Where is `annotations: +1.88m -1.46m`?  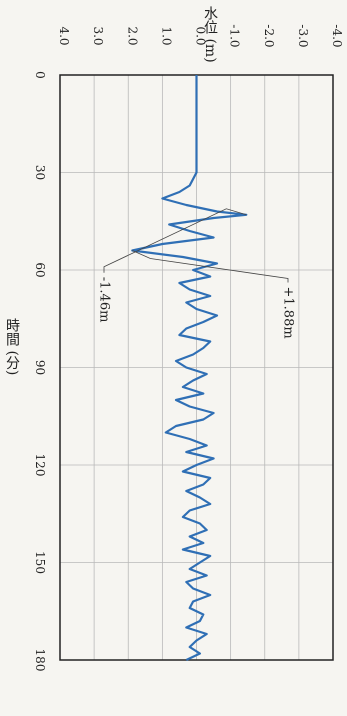
annotations: +1.88m -1.46m is located at coordinates (196, 273).